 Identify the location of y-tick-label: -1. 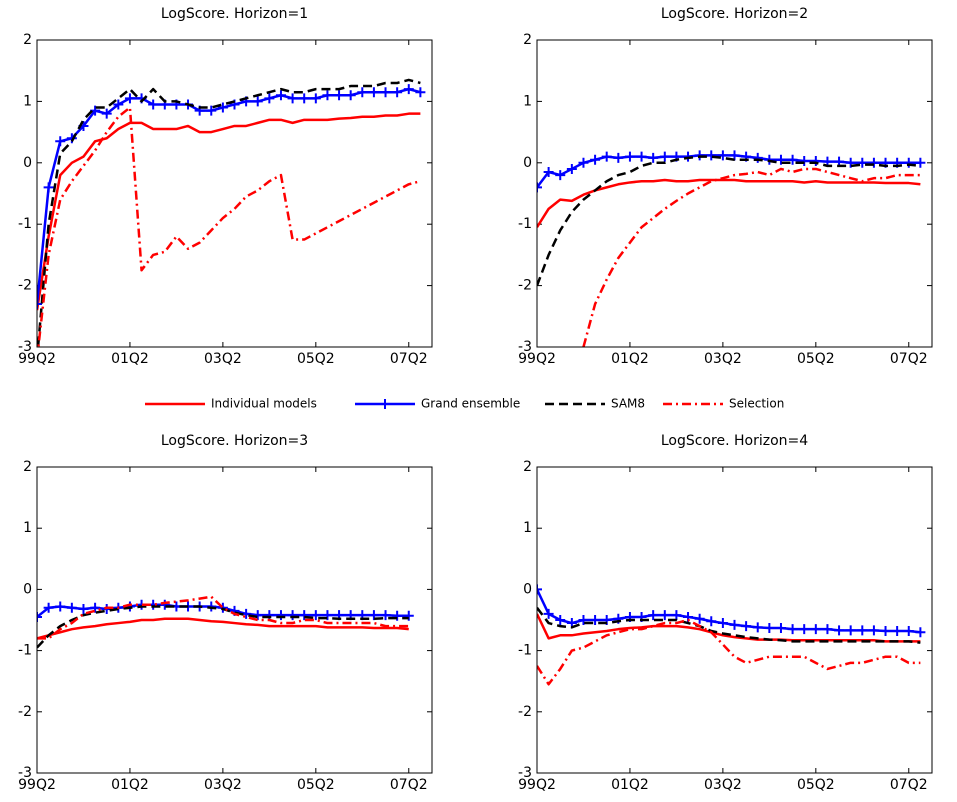
(25, 651).